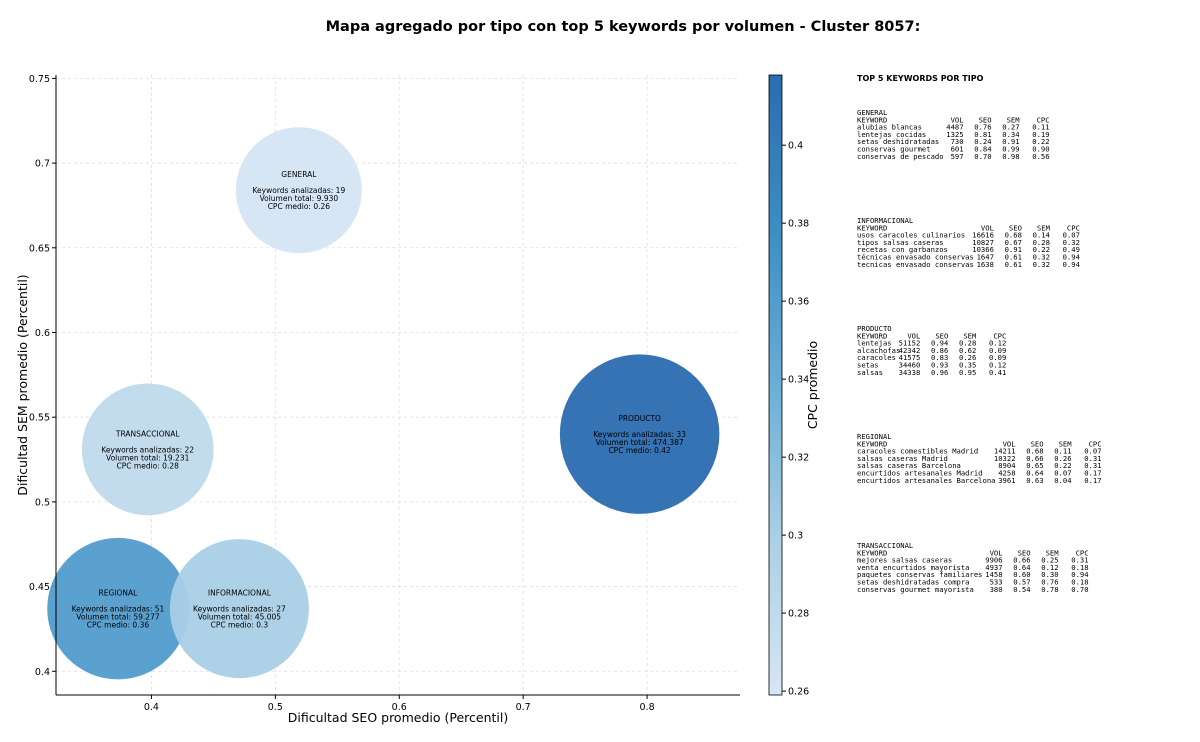  I want to click on cell-value: 0.30, so click(1049, 574).